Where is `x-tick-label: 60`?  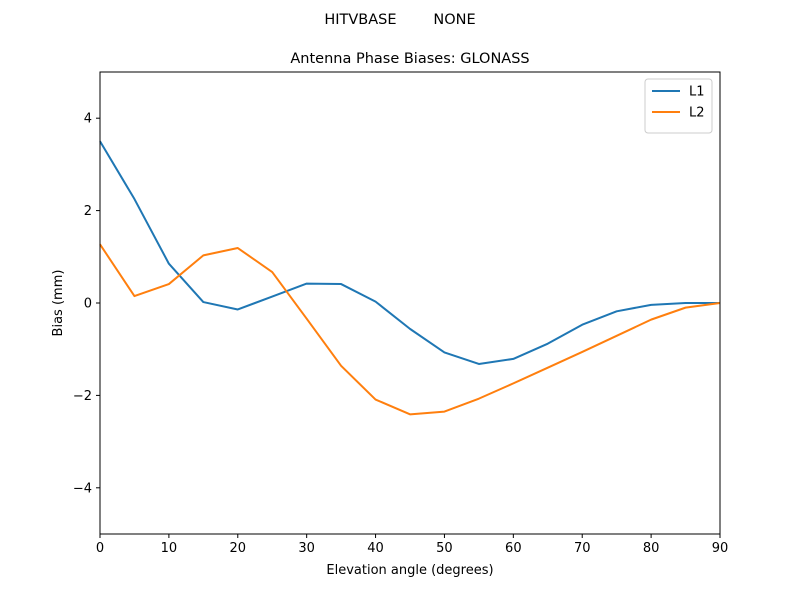 x-tick-label: 60 is located at coordinates (513, 548).